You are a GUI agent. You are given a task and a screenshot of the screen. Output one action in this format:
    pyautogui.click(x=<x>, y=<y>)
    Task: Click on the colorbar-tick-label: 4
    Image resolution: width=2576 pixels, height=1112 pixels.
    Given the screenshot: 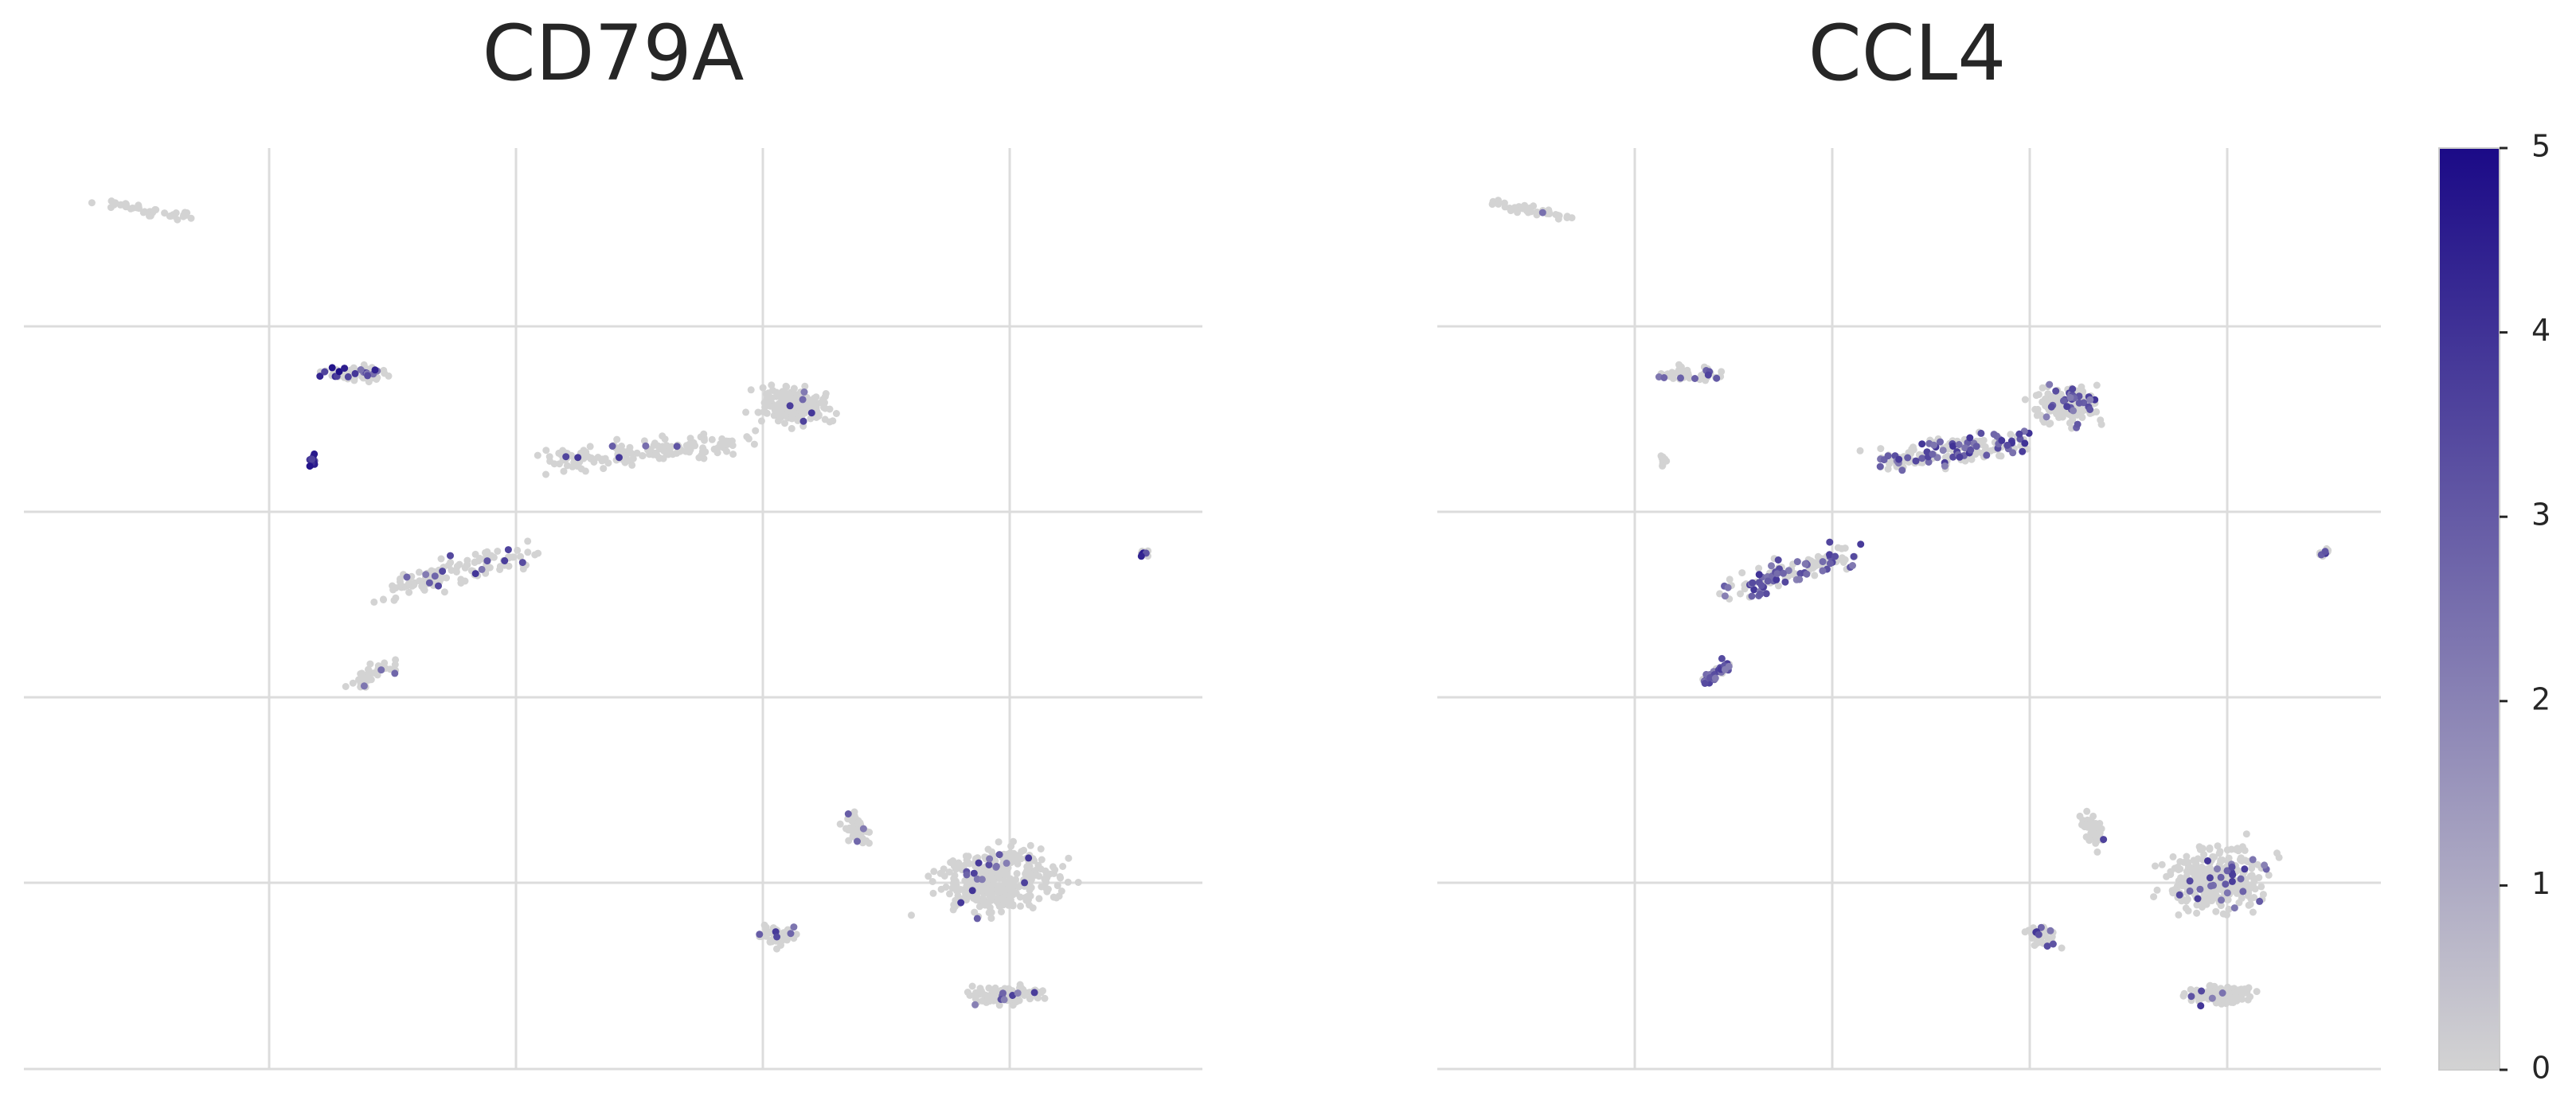 What is the action you would take?
    pyautogui.click(x=2541, y=330)
    